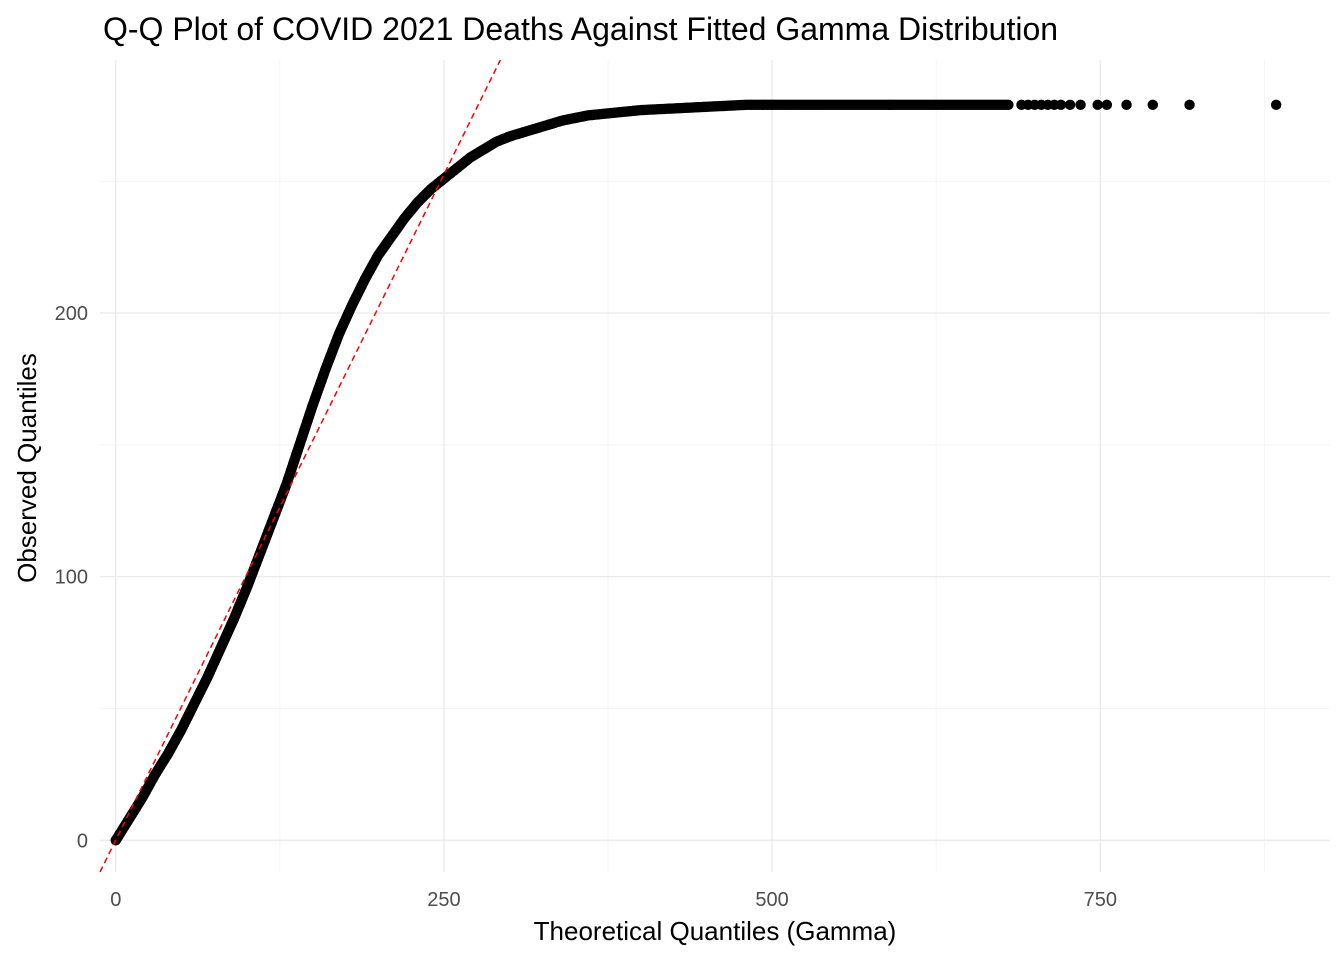 This screenshot has height=960, width=1344. What do you see at coordinates (115, 900) in the screenshot?
I see `x-tick-label: 0` at bounding box center [115, 900].